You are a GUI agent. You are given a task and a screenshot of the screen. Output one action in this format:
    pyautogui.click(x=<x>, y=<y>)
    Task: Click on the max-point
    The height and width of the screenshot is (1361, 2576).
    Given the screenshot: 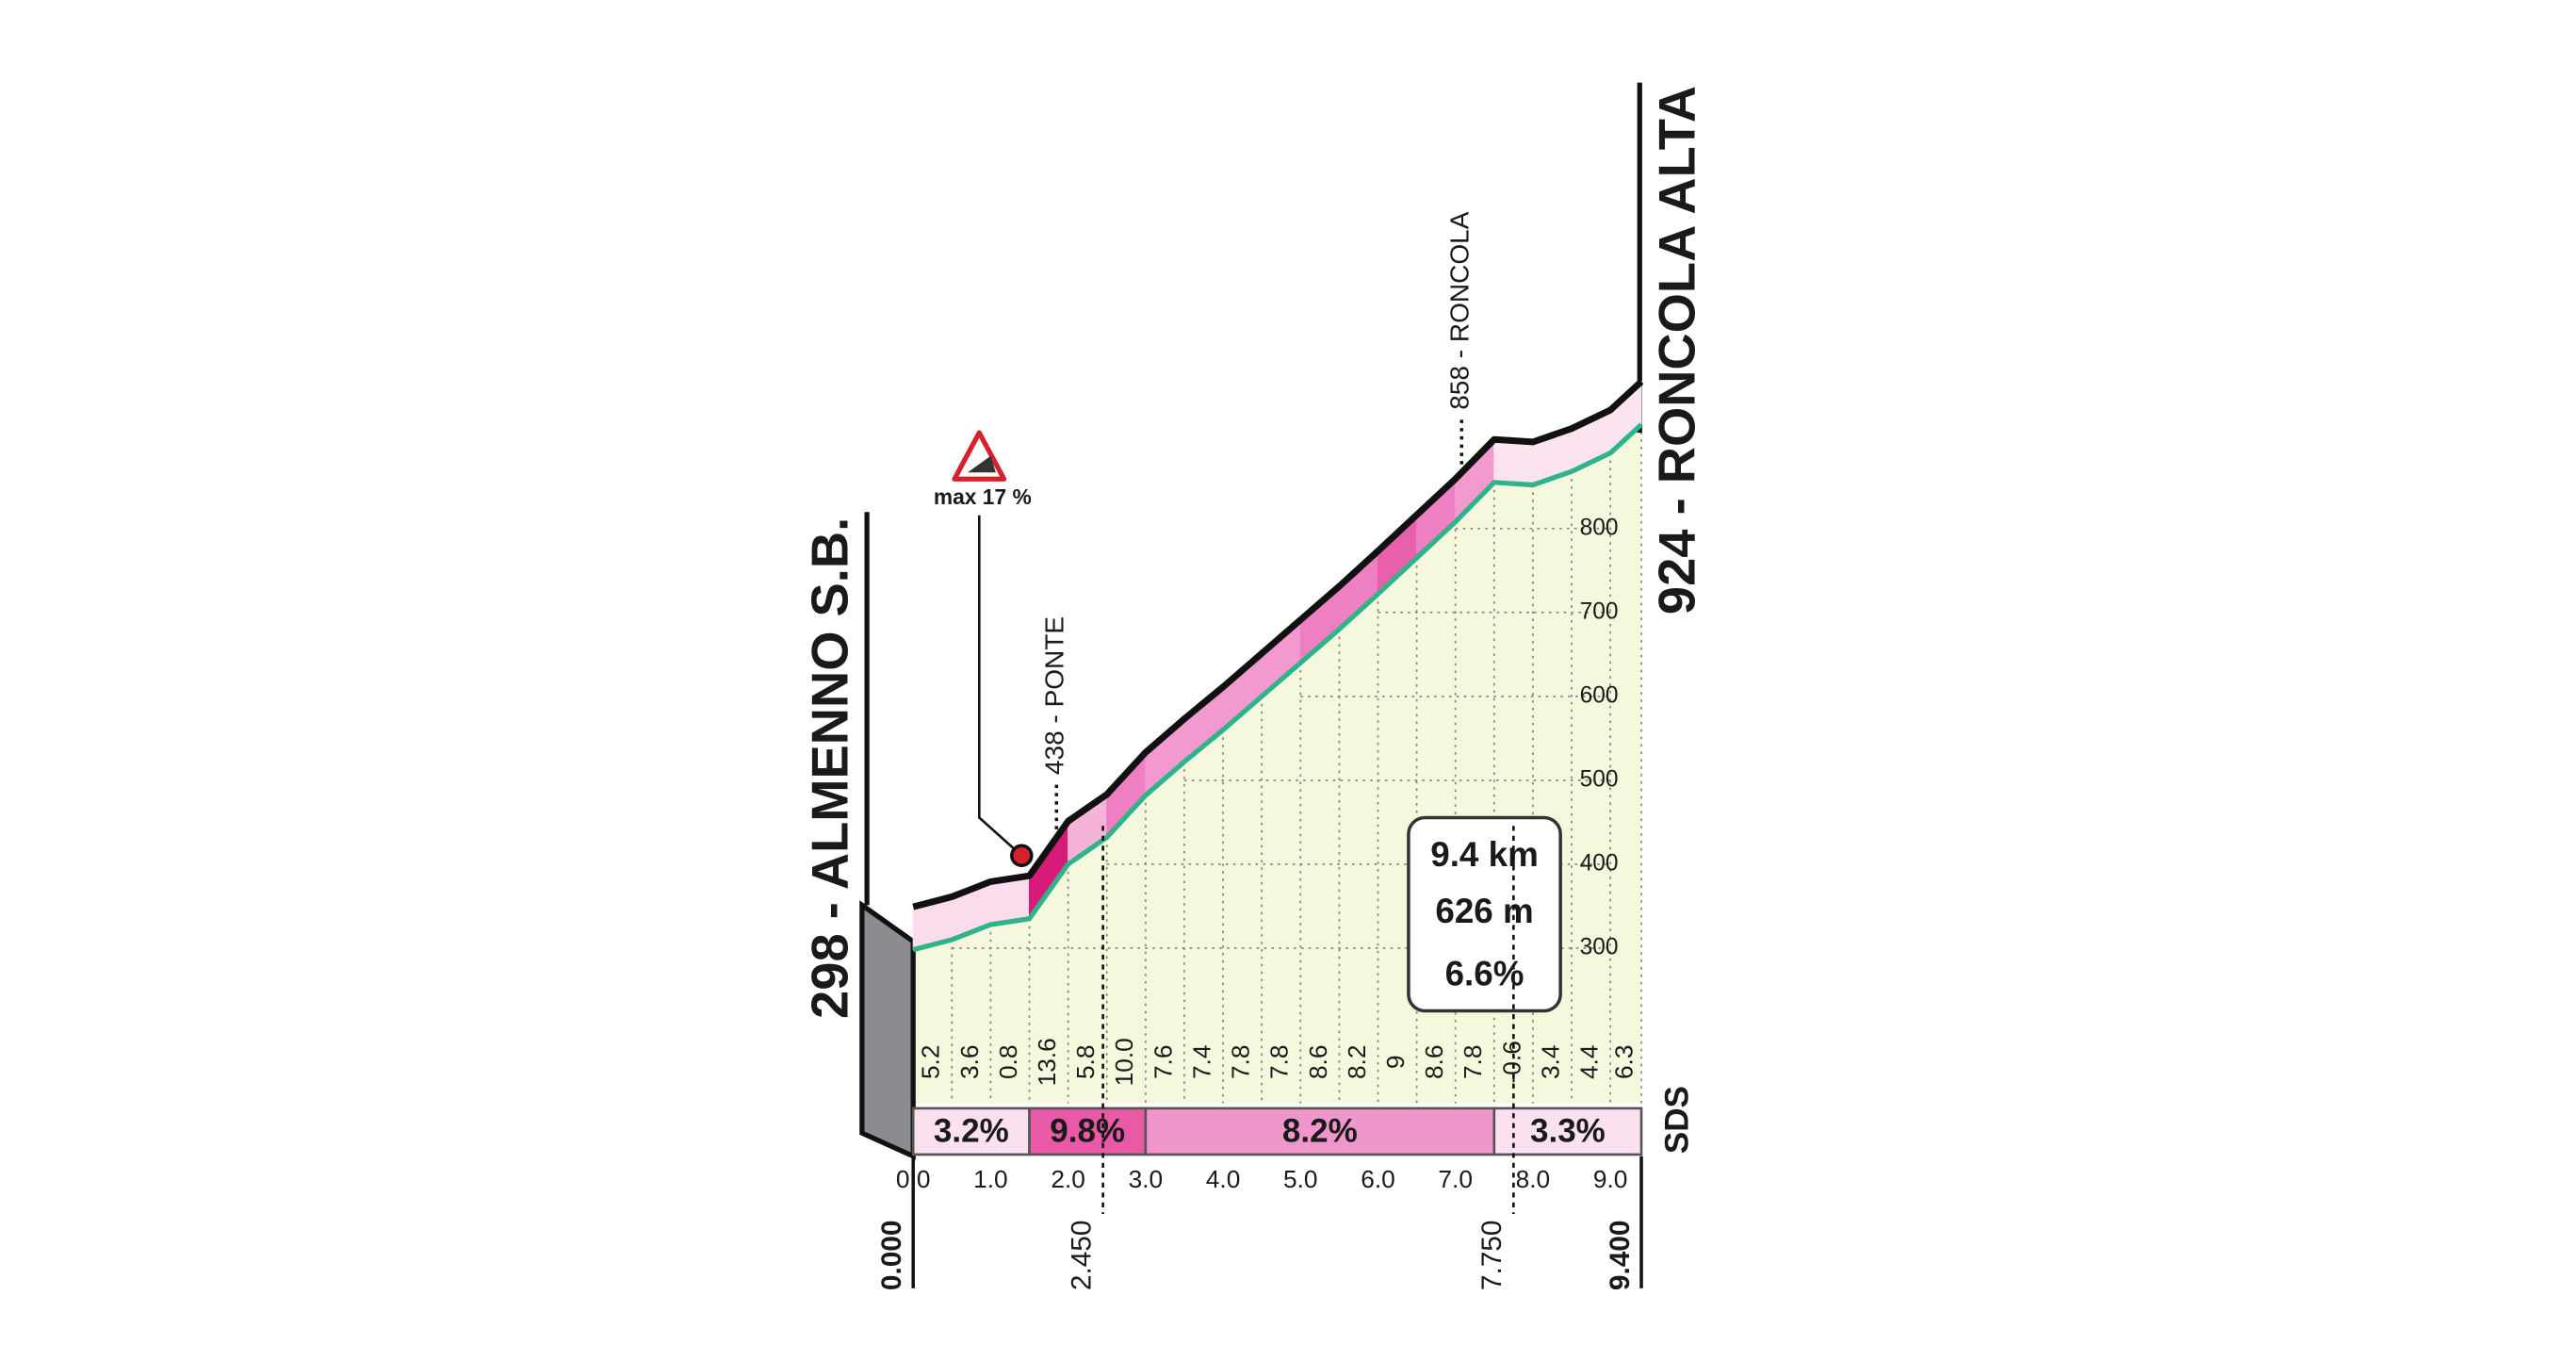 What is the action you would take?
    pyautogui.click(x=1022, y=856)
    